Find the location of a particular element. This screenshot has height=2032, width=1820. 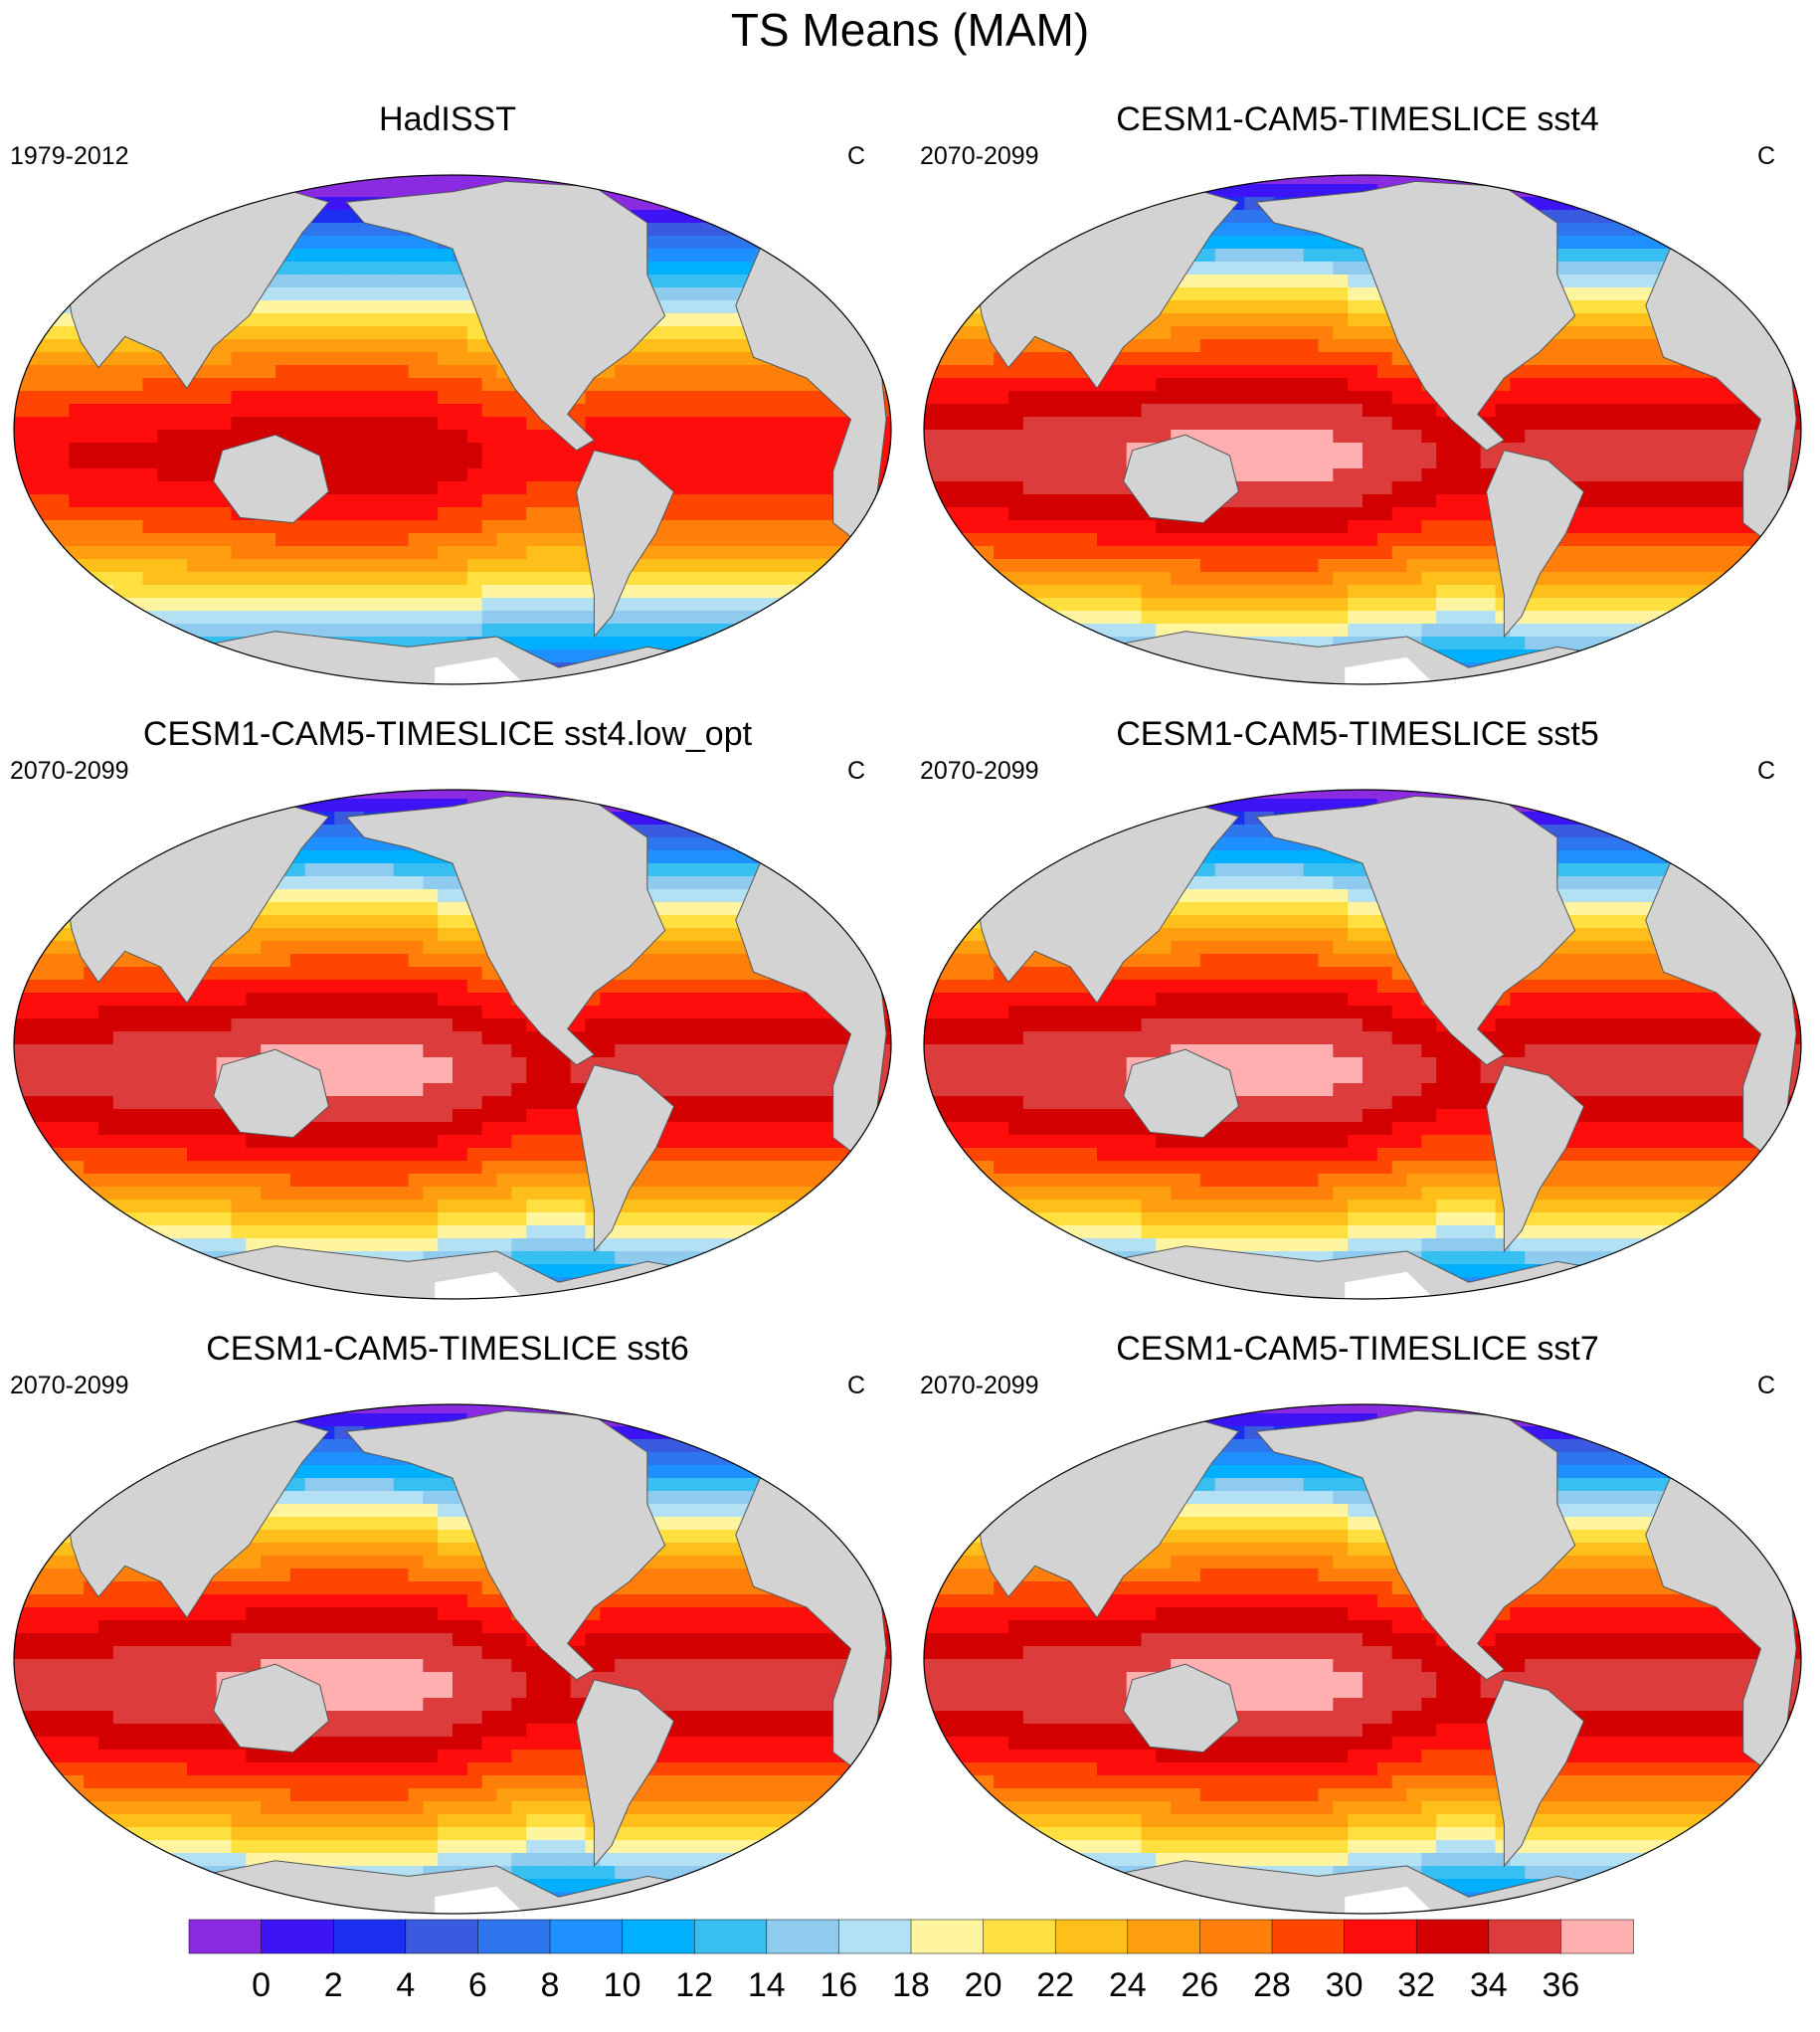

robinson-map is located at coordinates (1362, 430).